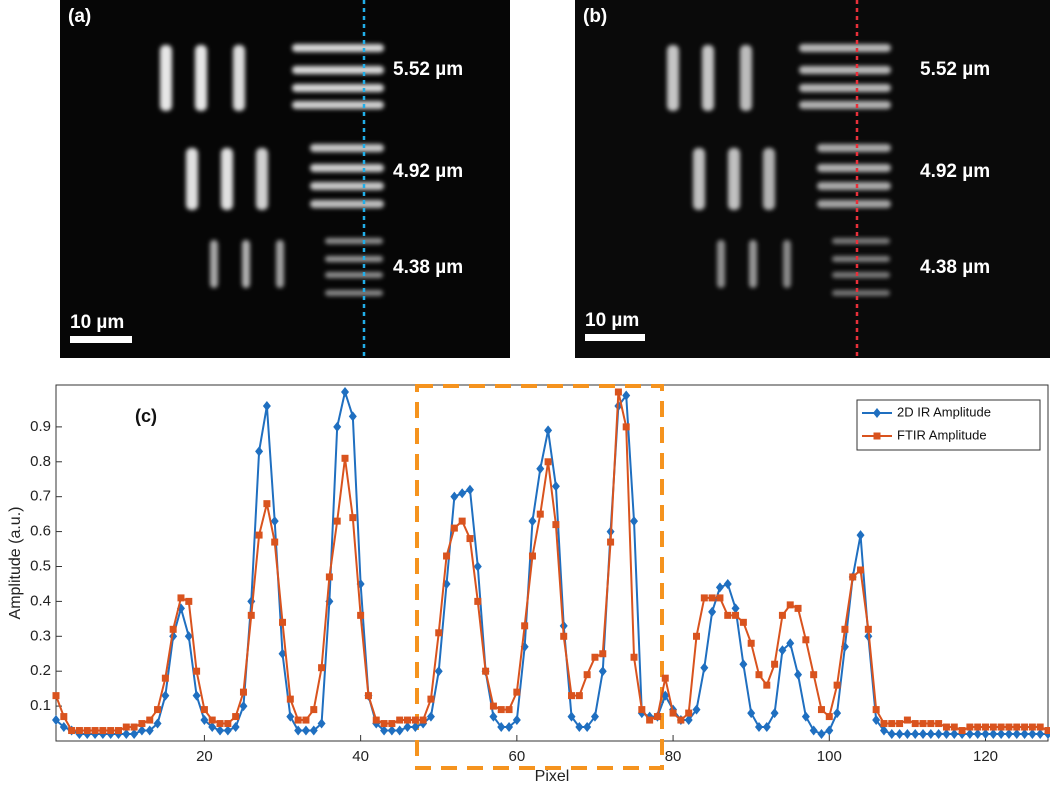 The height and width of the screenshot is (791, 1050). Describe the element at coordinates (40, 600) in the screenshot. I see `y-tick-label: 0.4` at that location.